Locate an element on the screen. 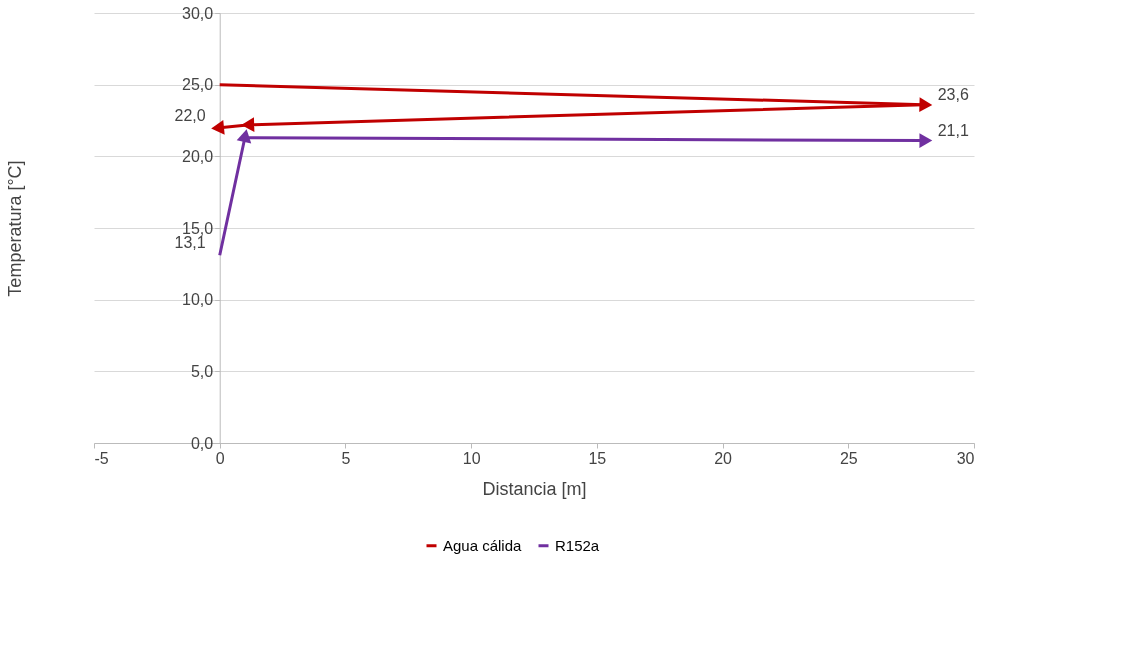  x-tick-label: 10 is located at coordinates (471, 458).